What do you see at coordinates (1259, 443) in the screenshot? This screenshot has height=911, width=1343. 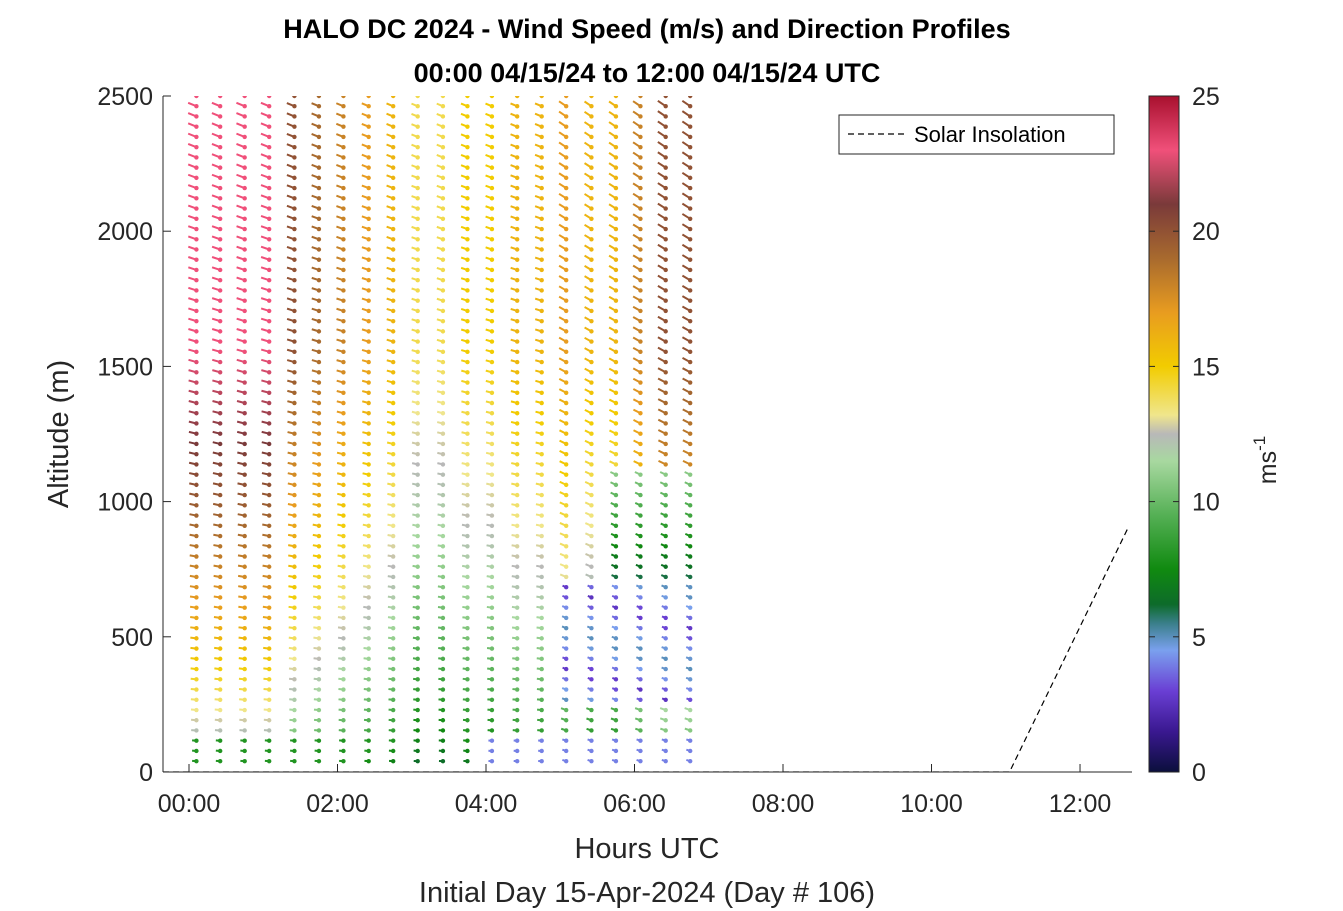 I see `colorbar-label-exponent: -1` at bounding box center [1259, 443].